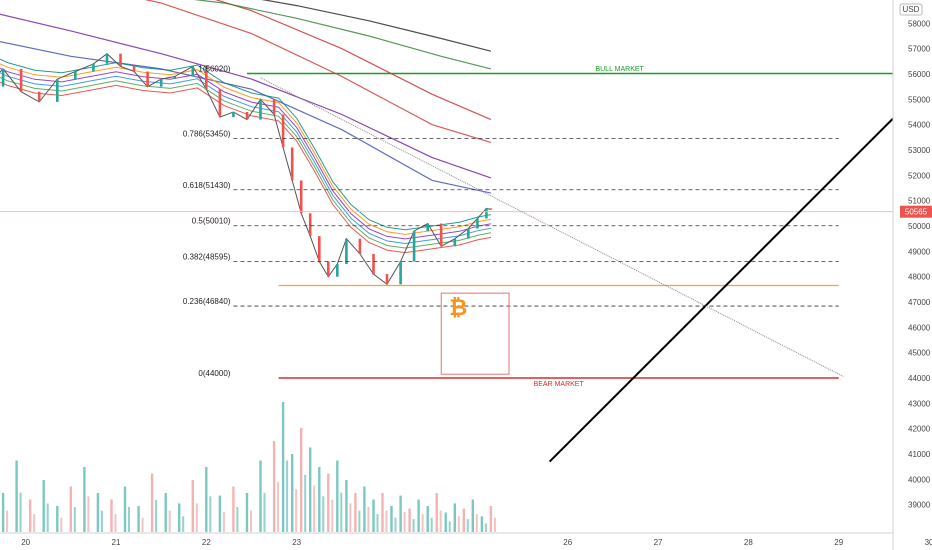  Describe the element at coordinates (916, 212) in the screenshot. I see `last-price-label: 50565` at that location.